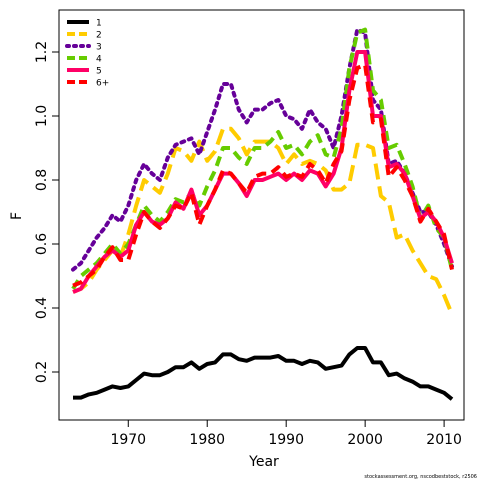  I want to click on x-tick-label: 1990, so click(286, 440).